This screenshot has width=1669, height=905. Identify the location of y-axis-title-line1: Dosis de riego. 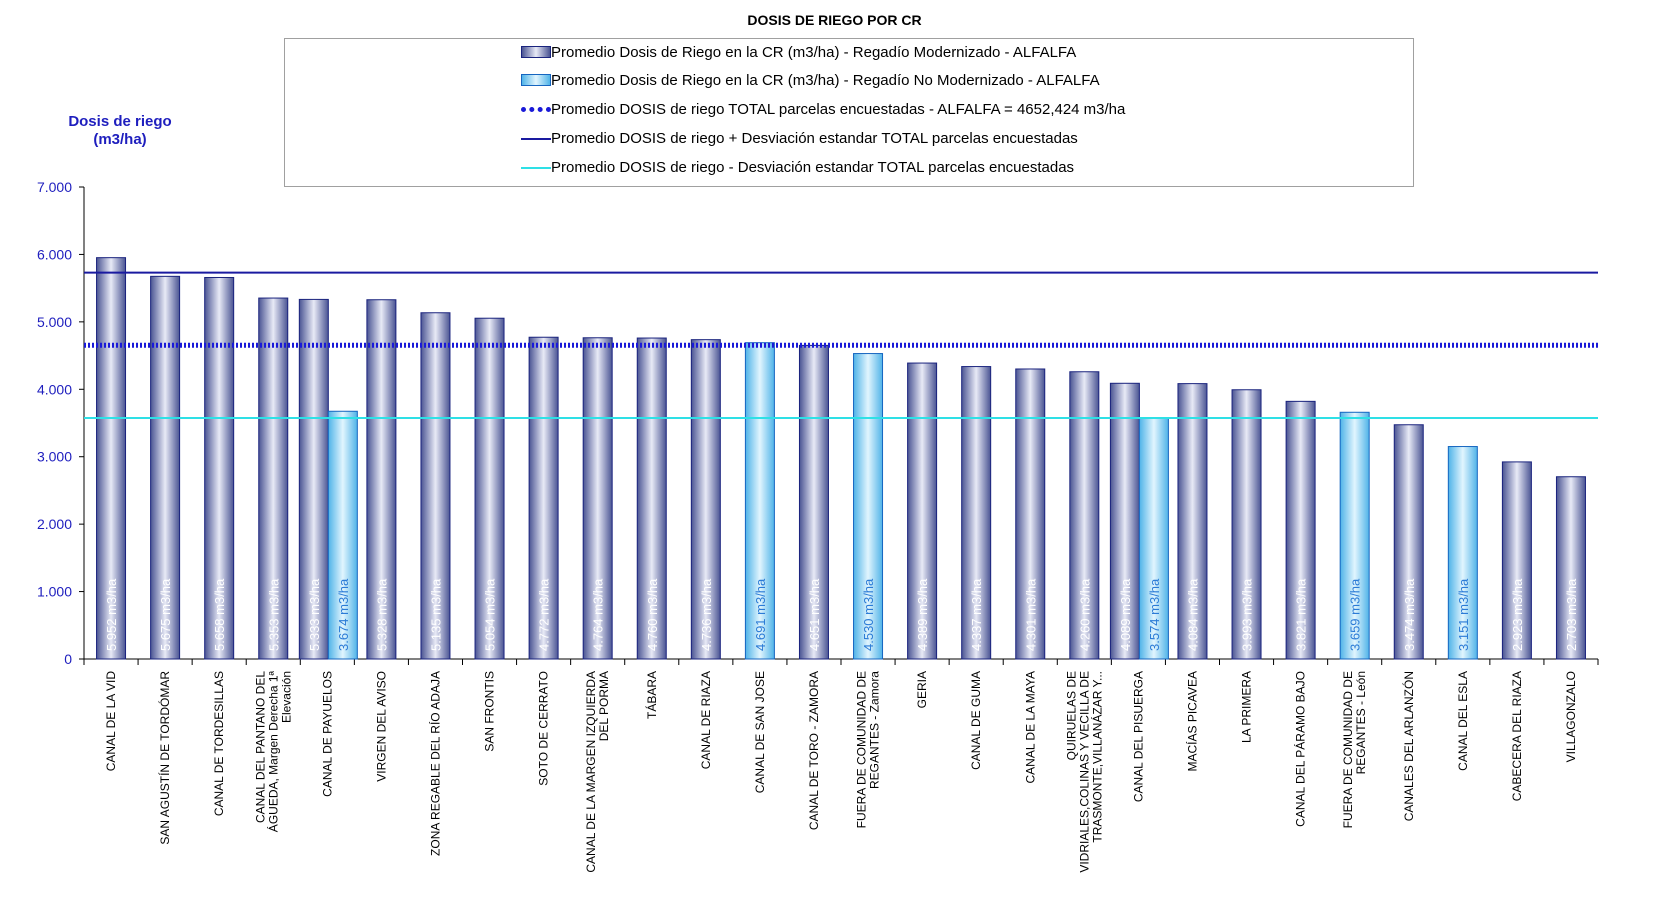
(120, 121).